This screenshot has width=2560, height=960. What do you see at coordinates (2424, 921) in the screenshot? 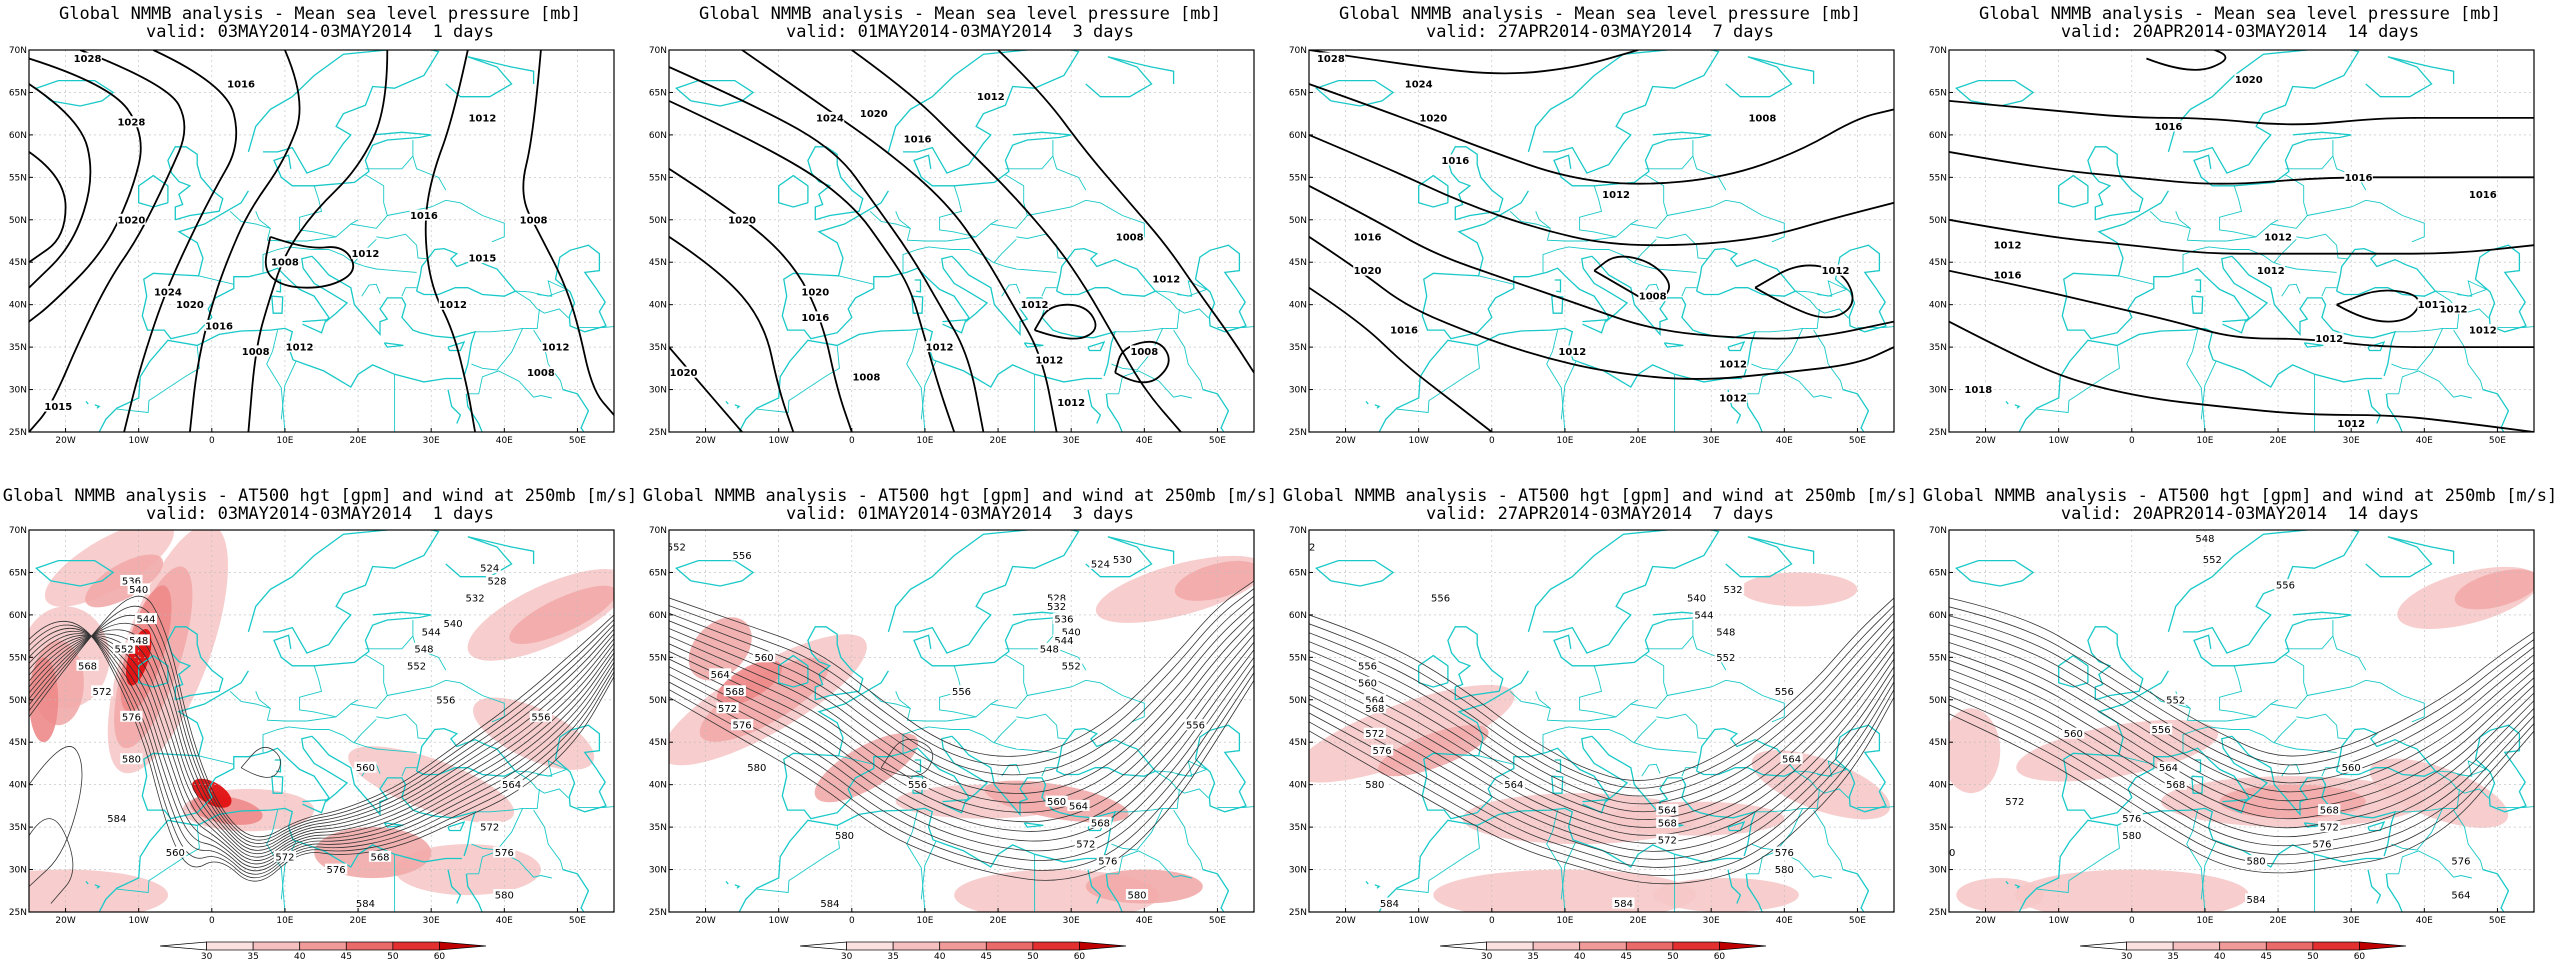
I see `x-tick-label: 40E` at bounding box center [2424, 921].